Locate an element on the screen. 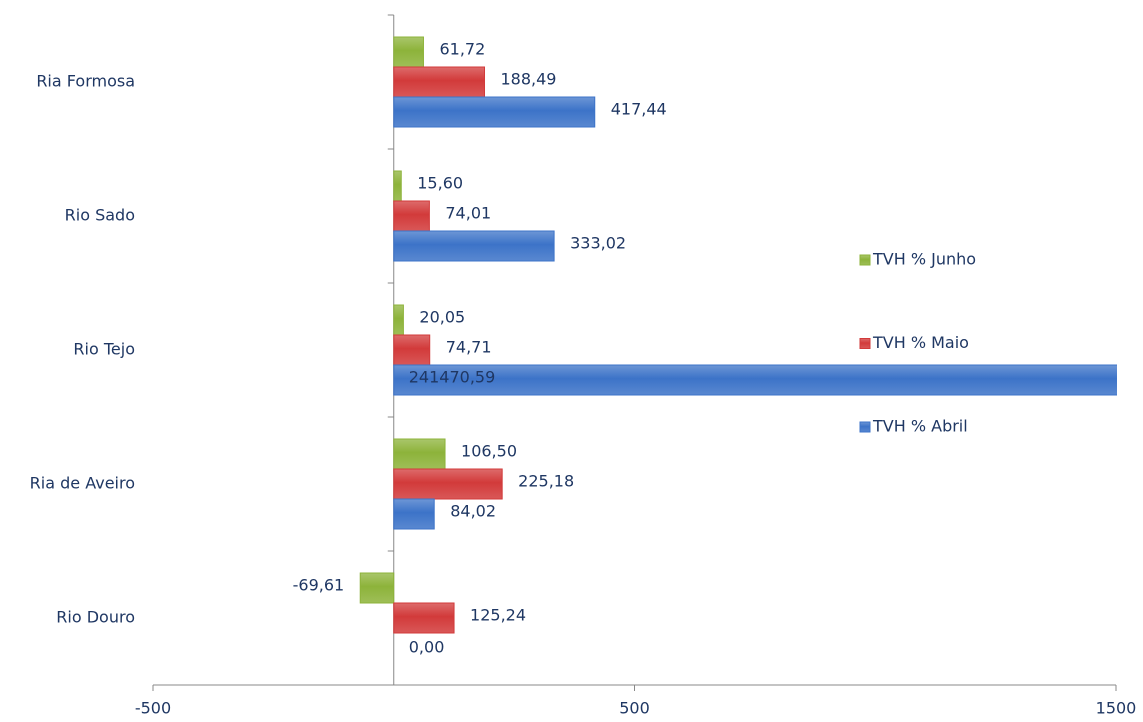 Image resolution: width=1143 pixels, height=722 pixels. legend-label: TVH % Abril is located at coordinates (920, 426).